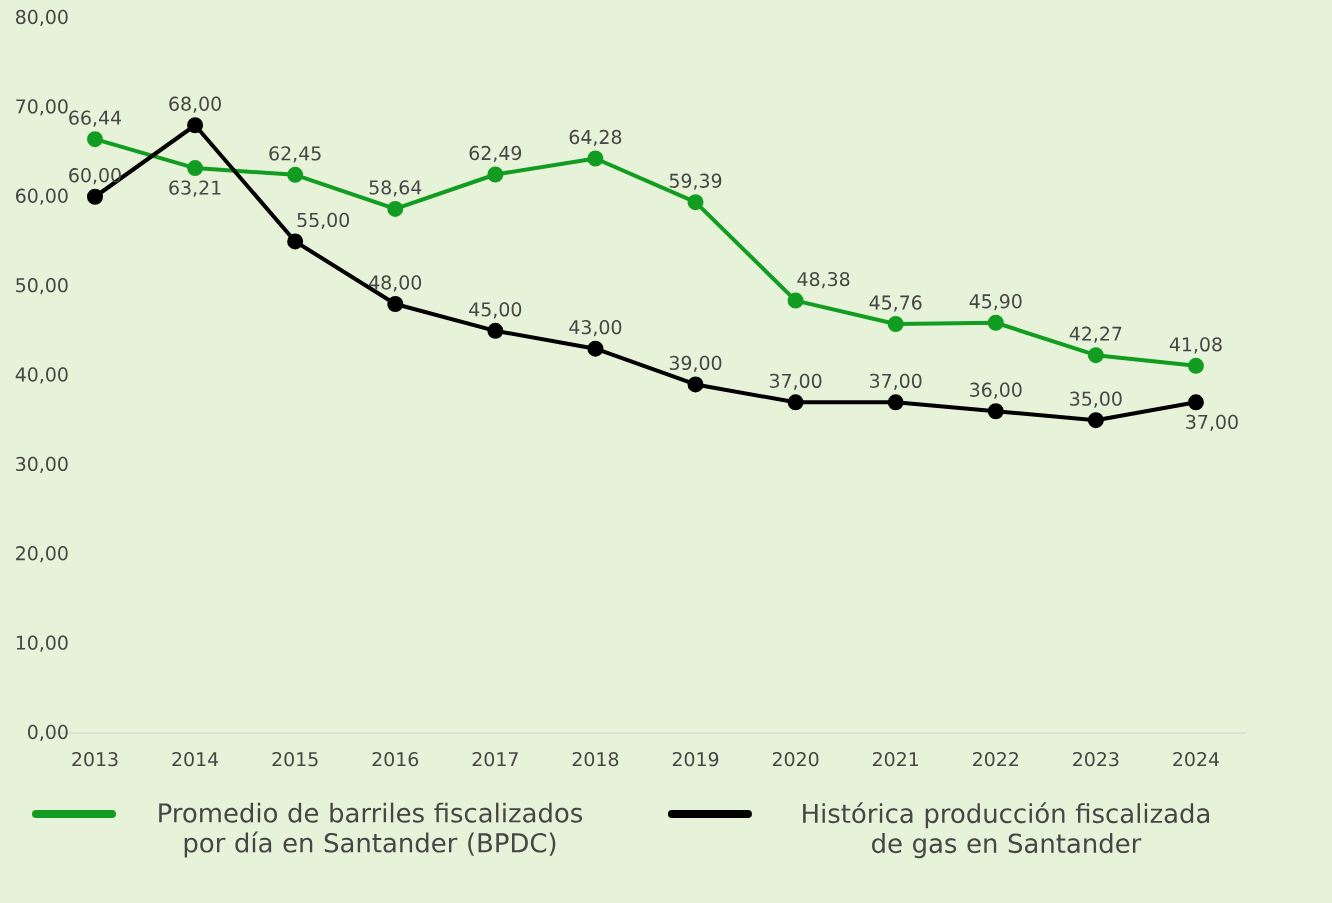 This screenshot has height=903, width=1332. What do you see at coordinates (395, 759) in the screenshot?
I see `x-tick-label: 2016` at bounding box center [395, 759].